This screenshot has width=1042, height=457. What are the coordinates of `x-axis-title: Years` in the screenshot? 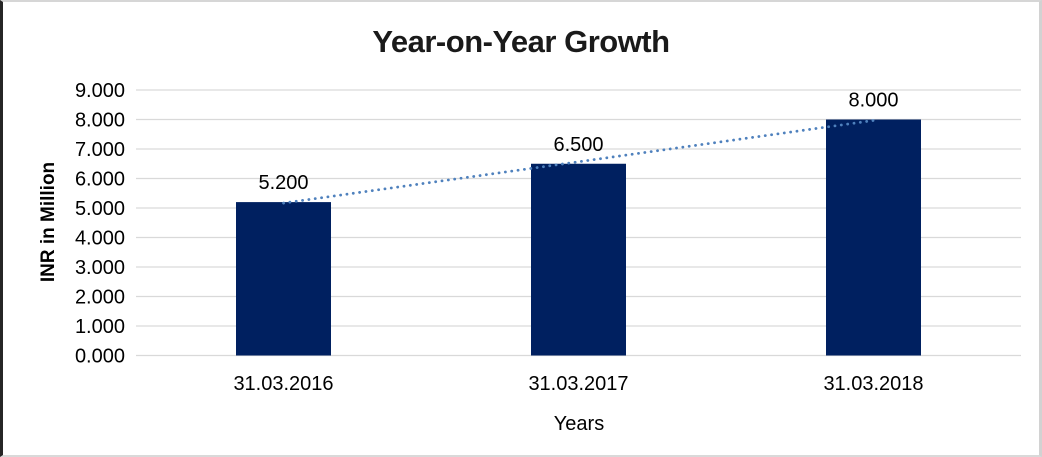 It's located at (579, 424).